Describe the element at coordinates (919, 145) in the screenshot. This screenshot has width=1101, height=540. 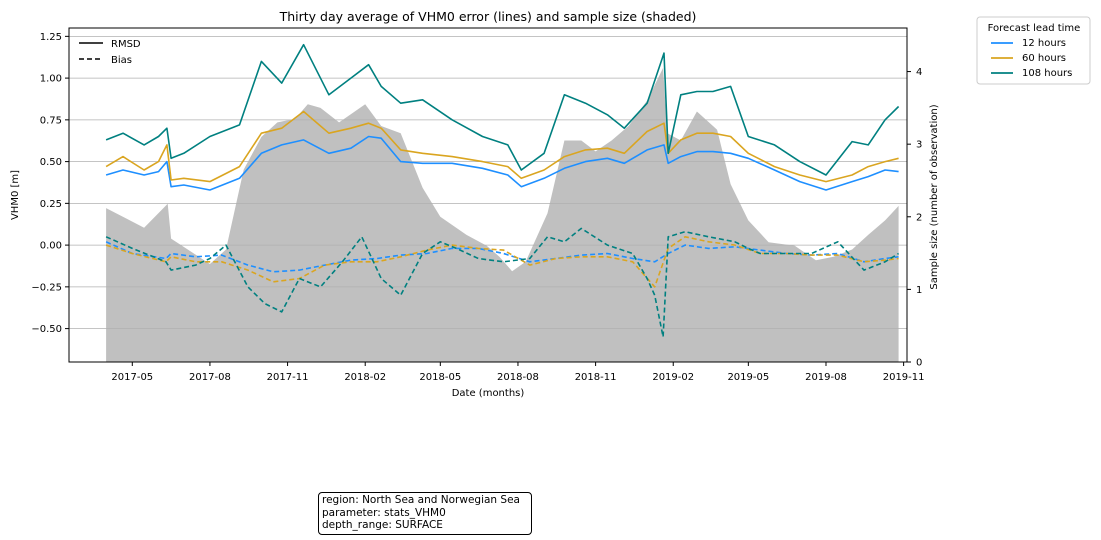
I see `y2-tick-label-3: 3` at that location.